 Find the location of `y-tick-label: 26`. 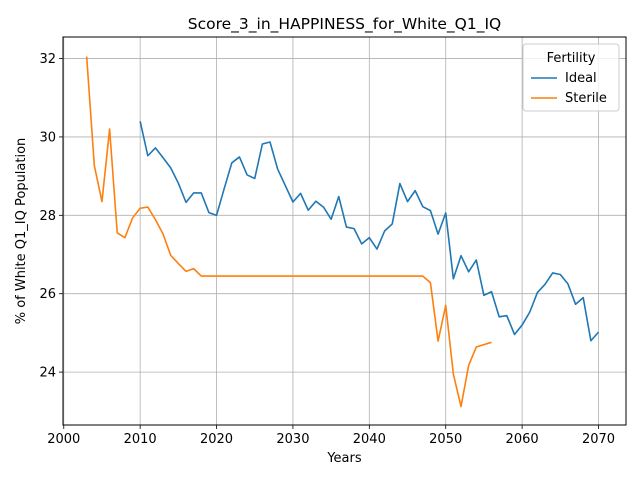

y-tick-label: 26 is located at coordinates (47, 294).